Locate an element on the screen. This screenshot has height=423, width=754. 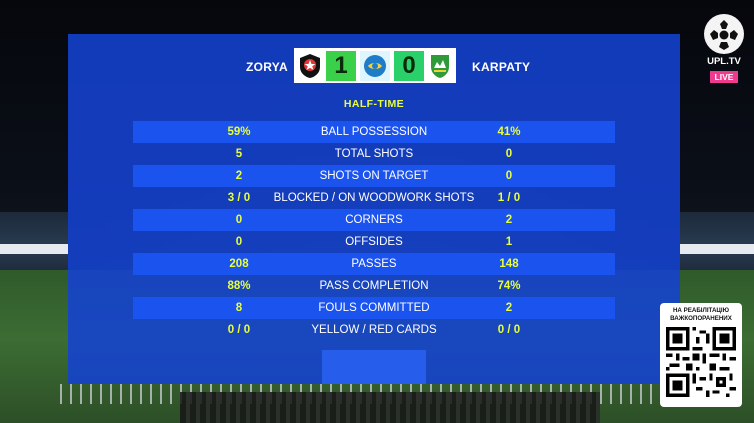
stat-row-fouls-committed: 8 FOULS COMMITTED 2 is located at coordinates (374, 308).